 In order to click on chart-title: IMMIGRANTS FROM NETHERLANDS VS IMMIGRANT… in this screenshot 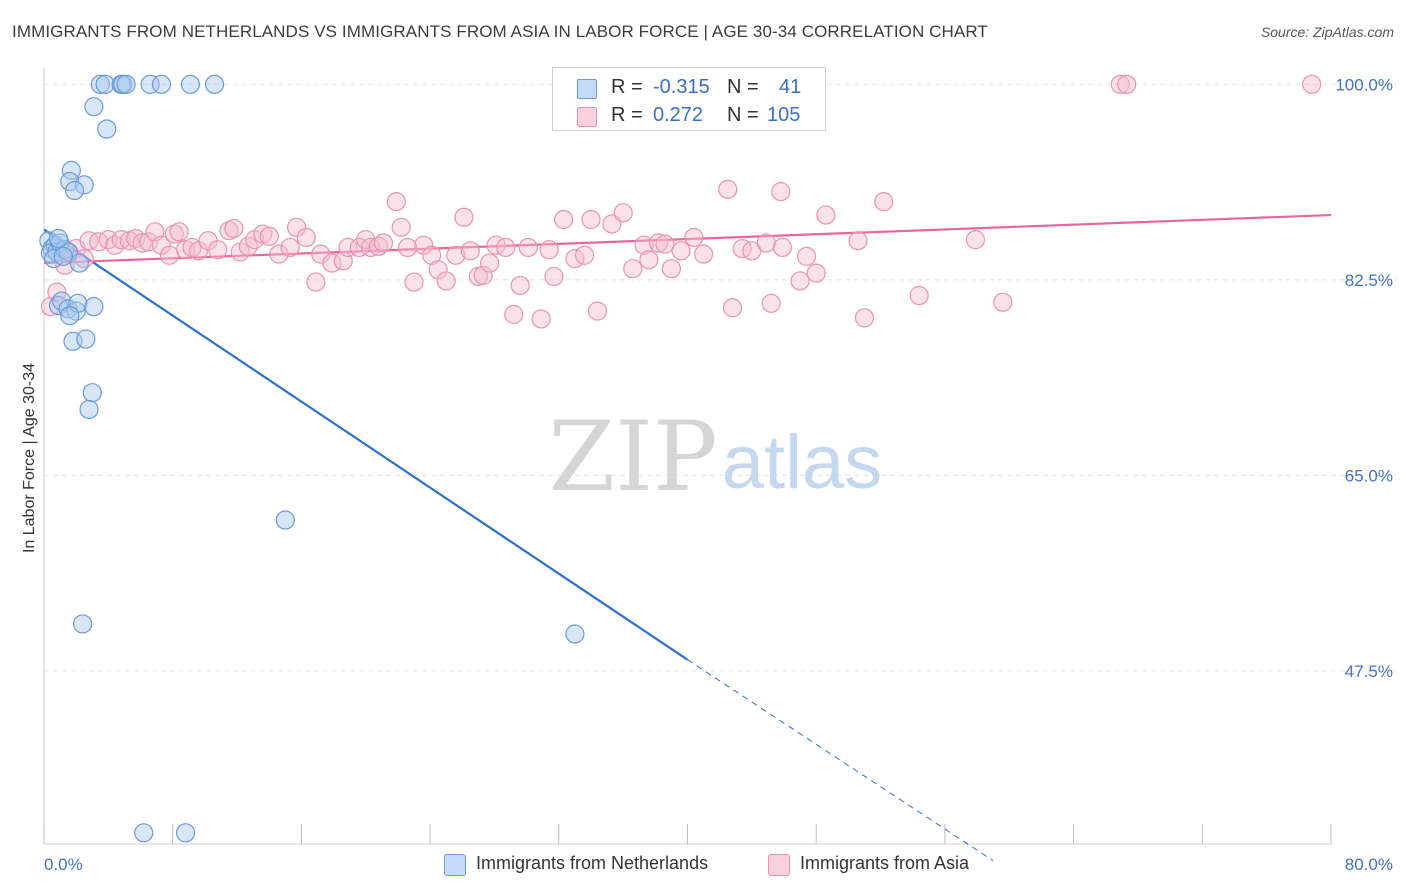, I will do `click(500, 31)`.